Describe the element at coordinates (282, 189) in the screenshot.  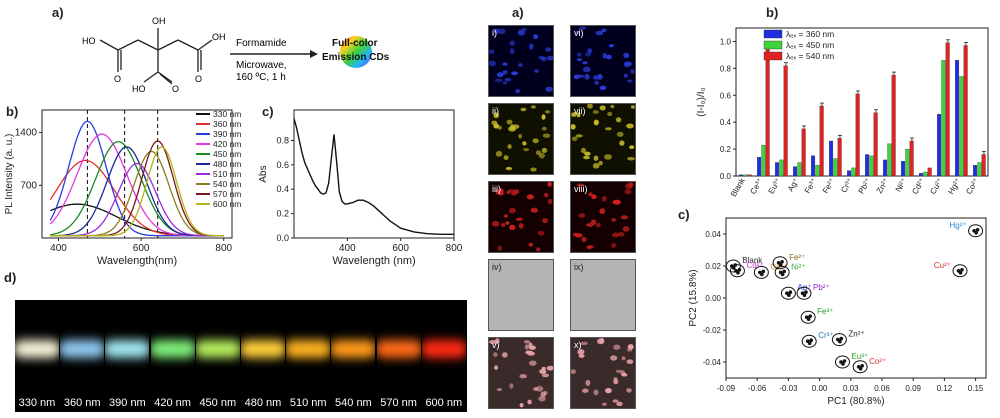
I see `y-tick-label: 0.4` at that location.